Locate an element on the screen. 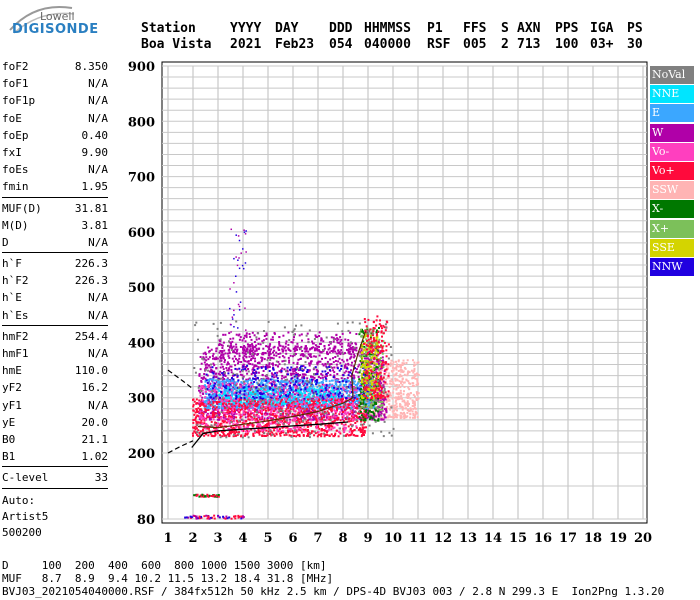 Image resolution: width=700 pixels, height=600 pixels. param-label: M(D) is located at coordinates (15, 225).